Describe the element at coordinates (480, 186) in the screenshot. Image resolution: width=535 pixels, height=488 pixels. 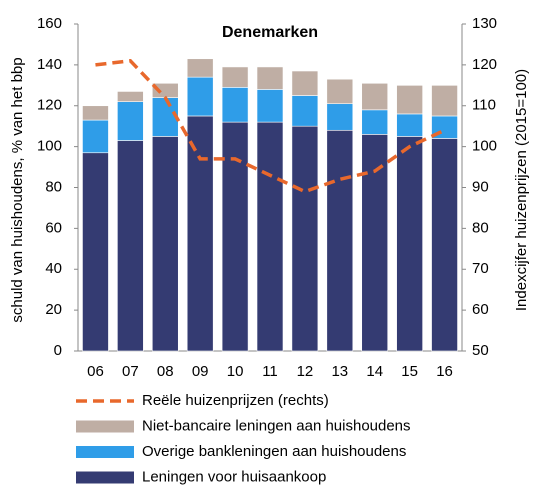
I see `y2-tick-label: 90` at that location.